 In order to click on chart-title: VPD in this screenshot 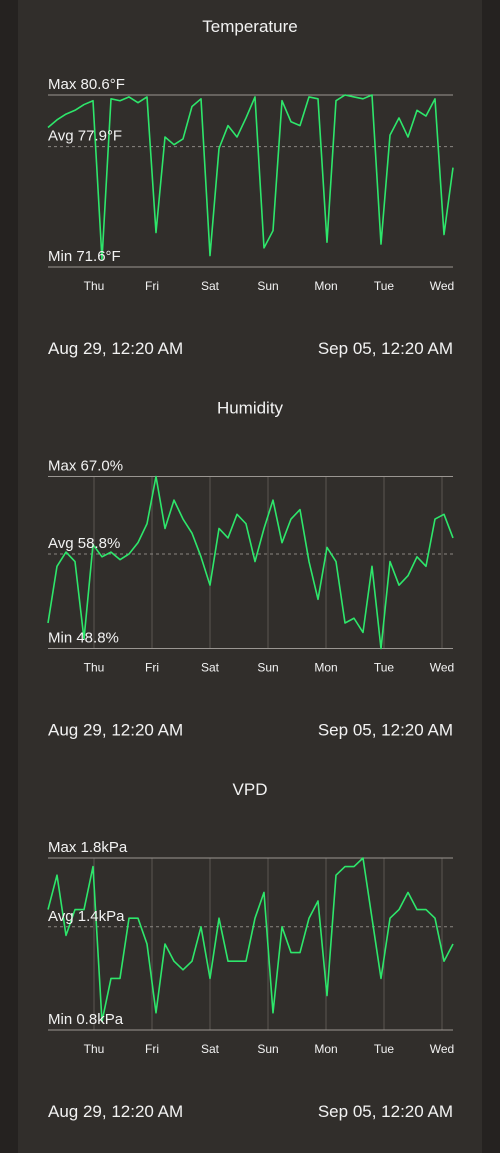, I will do `click(250, 789)`.